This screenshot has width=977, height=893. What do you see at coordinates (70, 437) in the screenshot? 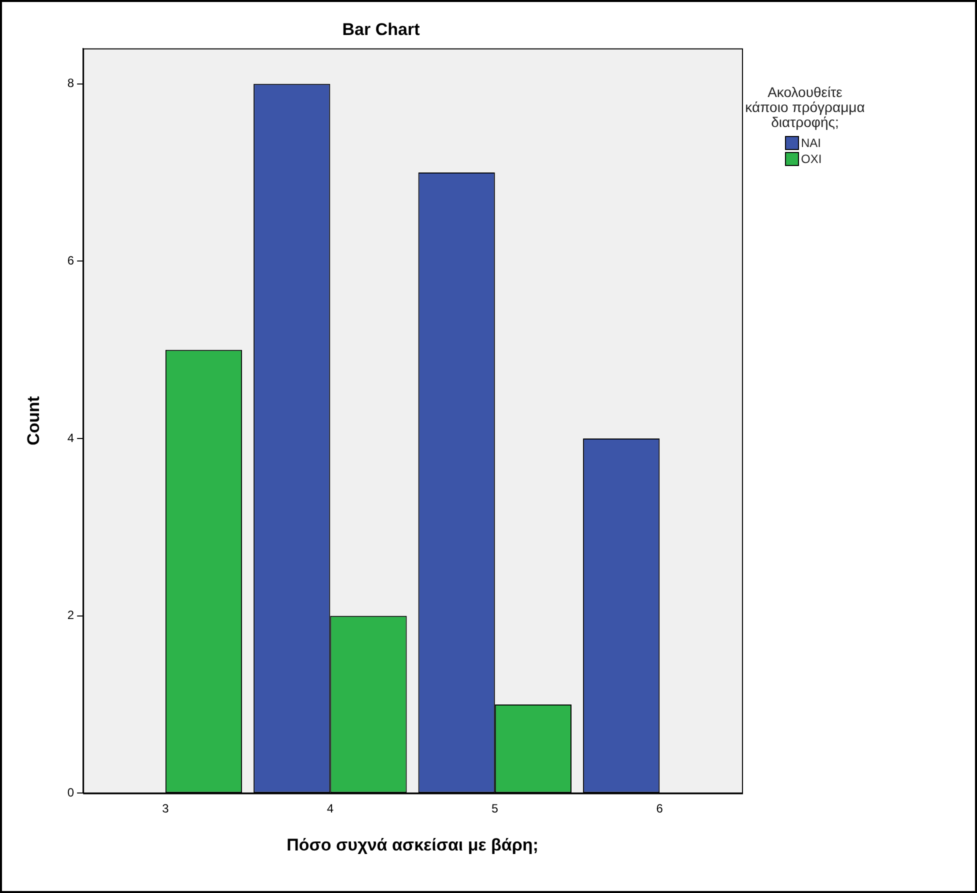
I see `y-tick-label: 4` at bounding box center [70, 437].